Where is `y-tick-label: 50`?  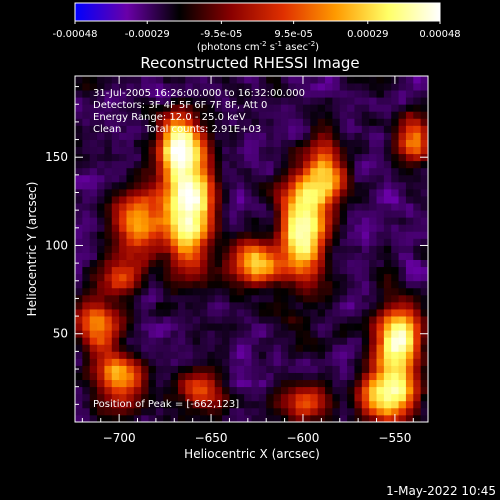
y-tick-label: 50 is located at coordinates (60, 334).